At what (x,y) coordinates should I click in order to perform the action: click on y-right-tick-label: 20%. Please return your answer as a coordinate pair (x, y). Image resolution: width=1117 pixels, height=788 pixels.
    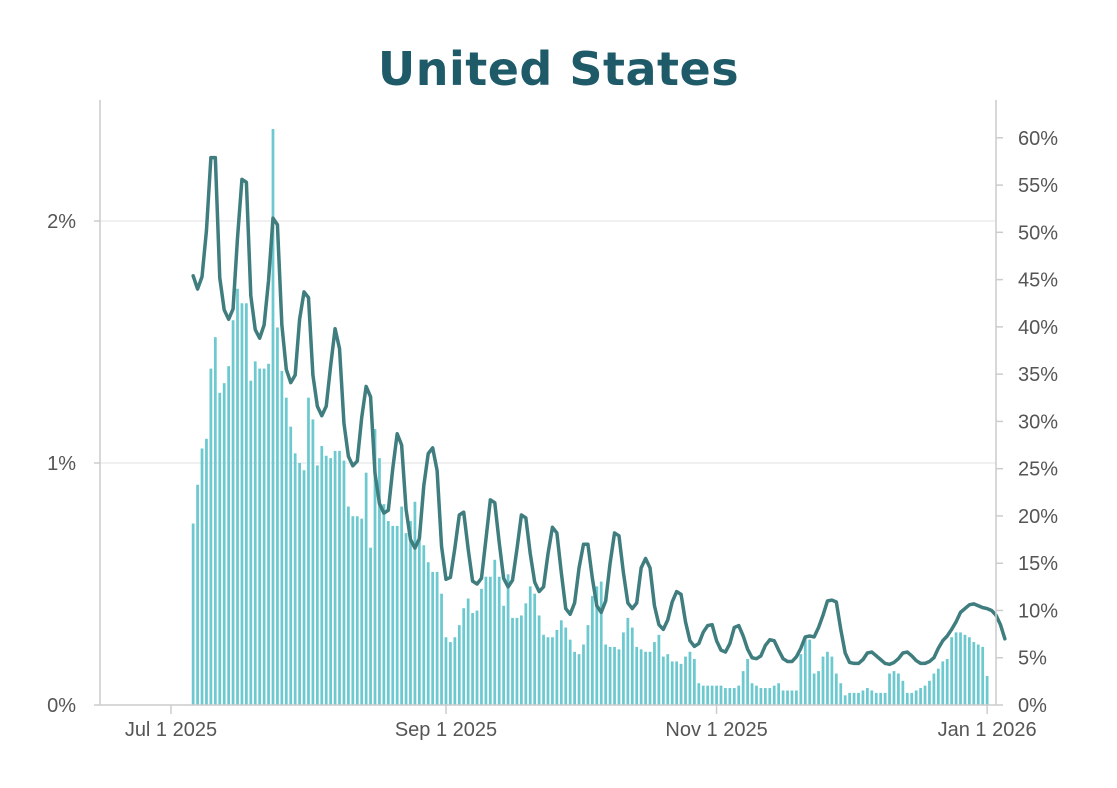
    Looking at the image, I should click on (1038, 517).